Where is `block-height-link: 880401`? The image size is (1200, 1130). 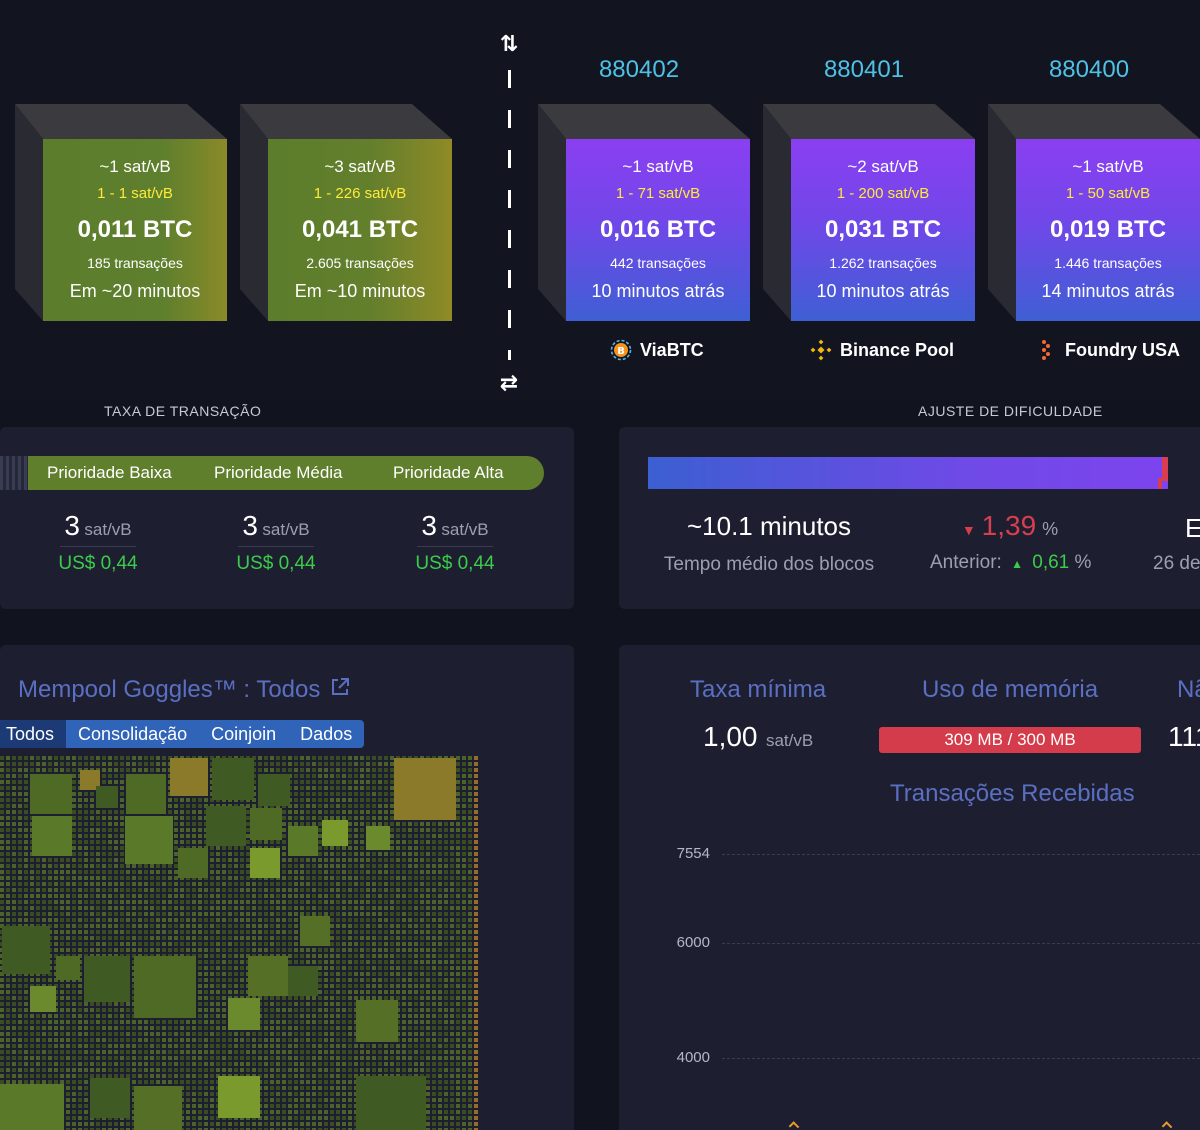 block-height-link: 880401 is located at coordinates (864, 69).